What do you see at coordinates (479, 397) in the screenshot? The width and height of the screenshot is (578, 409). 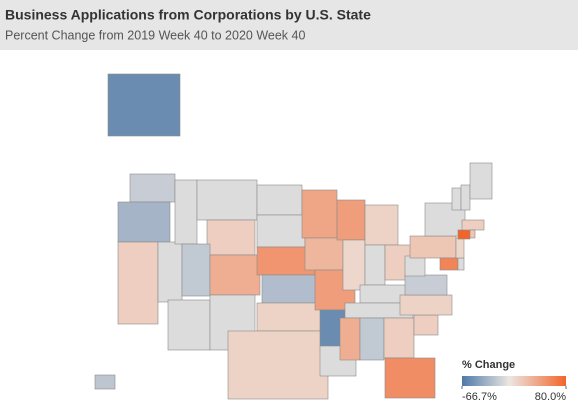 I see `colorbar-label: -66.7%` at bounding box center [479, 397].